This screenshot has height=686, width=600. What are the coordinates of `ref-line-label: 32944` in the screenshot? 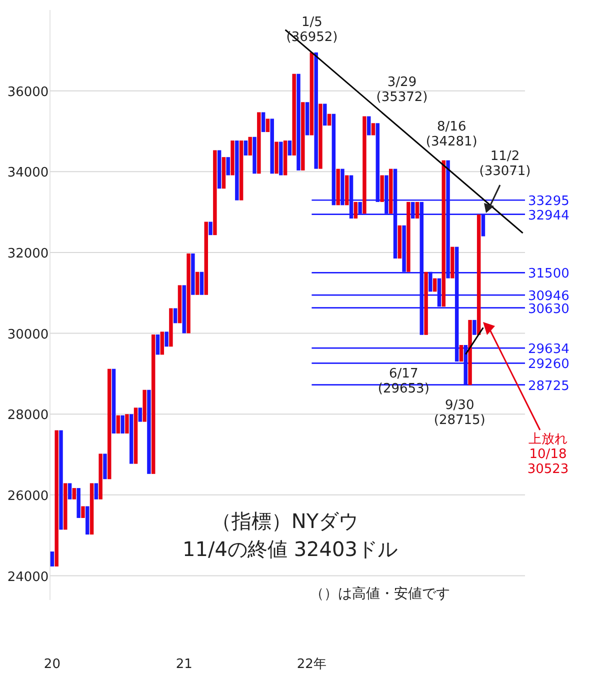 It's located at (549, 216).